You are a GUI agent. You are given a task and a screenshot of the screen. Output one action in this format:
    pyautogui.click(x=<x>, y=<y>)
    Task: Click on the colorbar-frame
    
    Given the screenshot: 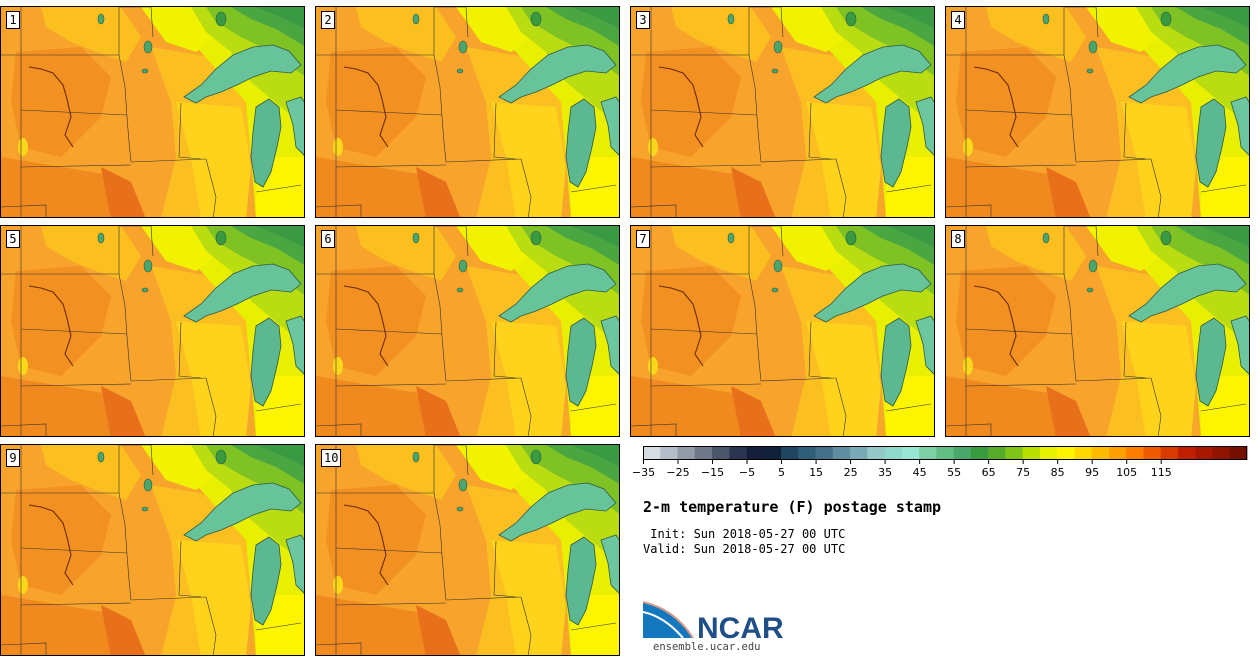 What is the action you would take?
    pyautogui.click(x=945, y=453)
    